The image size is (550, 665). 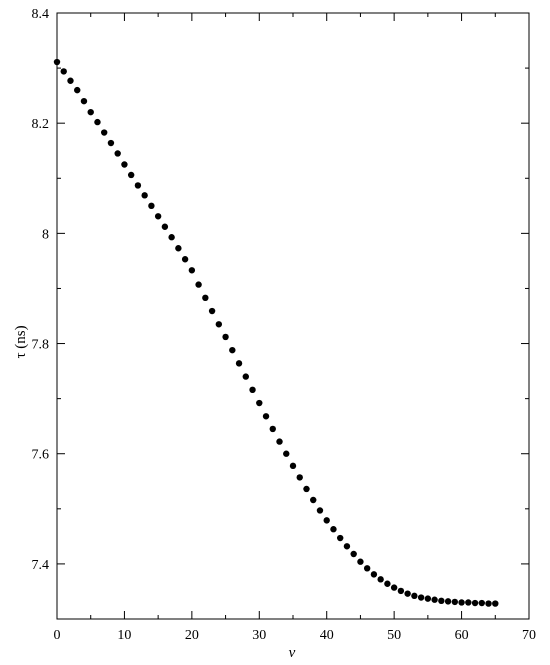 I want to click on x-axis-title: v, so click(x=292, y=653).